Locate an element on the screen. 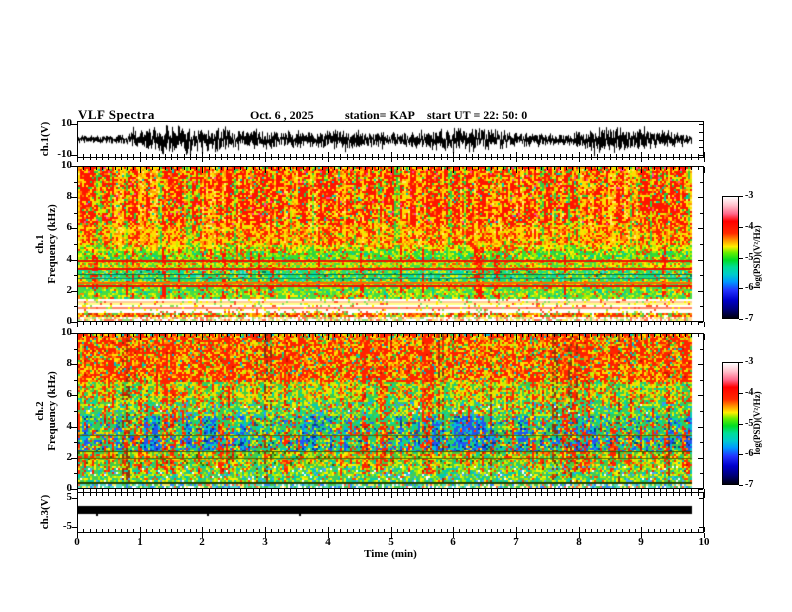  page-title: VLF Spectra is located at coordinates (116, 114).